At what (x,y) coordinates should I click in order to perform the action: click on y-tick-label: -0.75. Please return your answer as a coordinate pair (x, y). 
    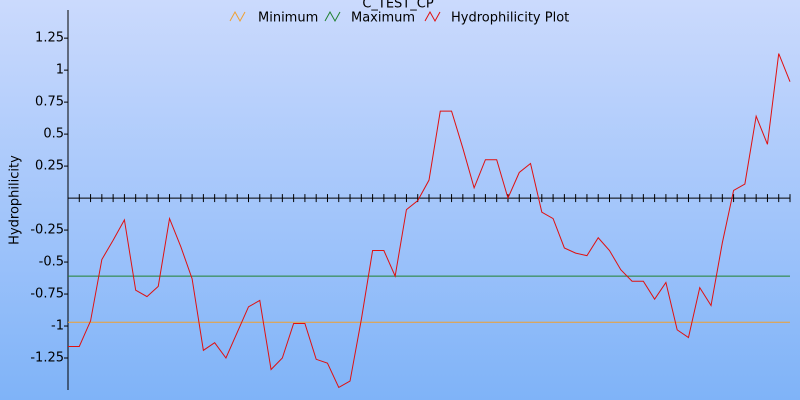
    Looking at the image, I should click on (47, 294).